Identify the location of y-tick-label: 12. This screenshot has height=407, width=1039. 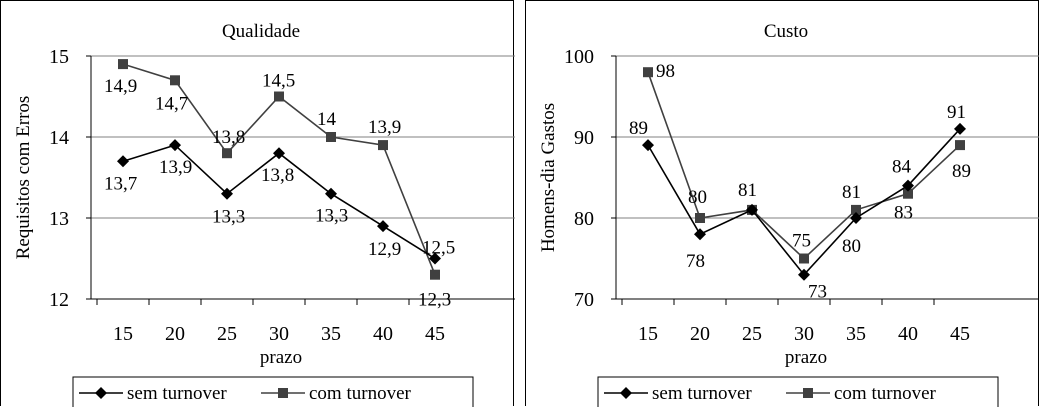
(59, 300).